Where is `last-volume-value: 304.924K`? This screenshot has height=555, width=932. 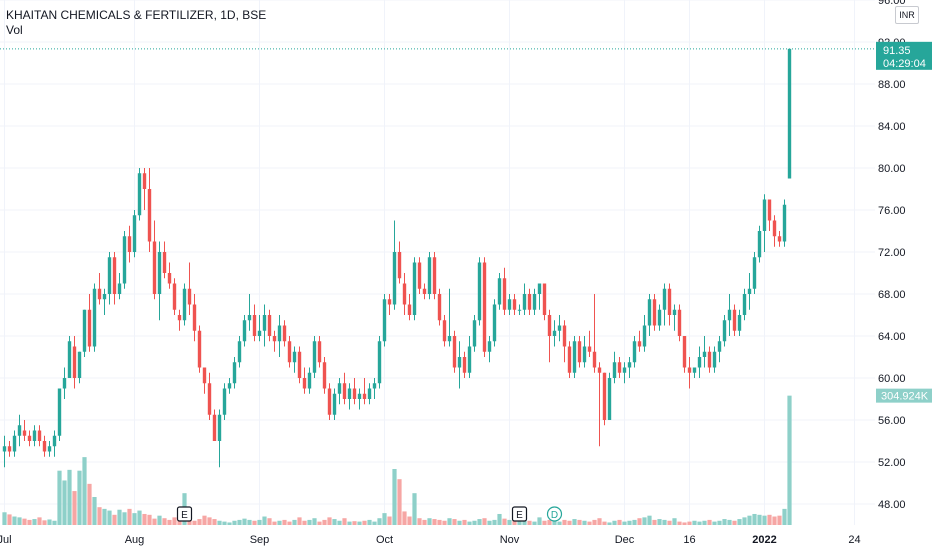
last-volume-value: 304.924K is located at coordinates (905, 397).